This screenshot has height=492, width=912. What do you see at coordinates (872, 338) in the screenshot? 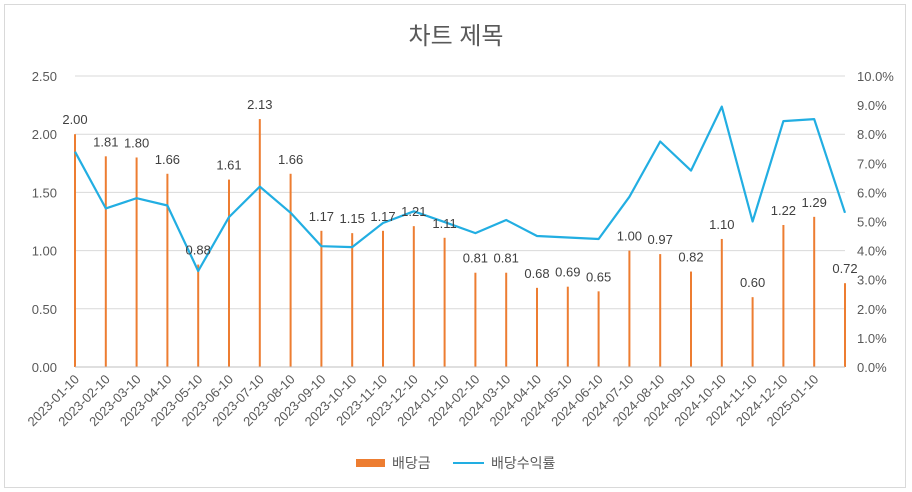
I see `y-right-tick-label: 1.0%` at bounding box center [872, 338].